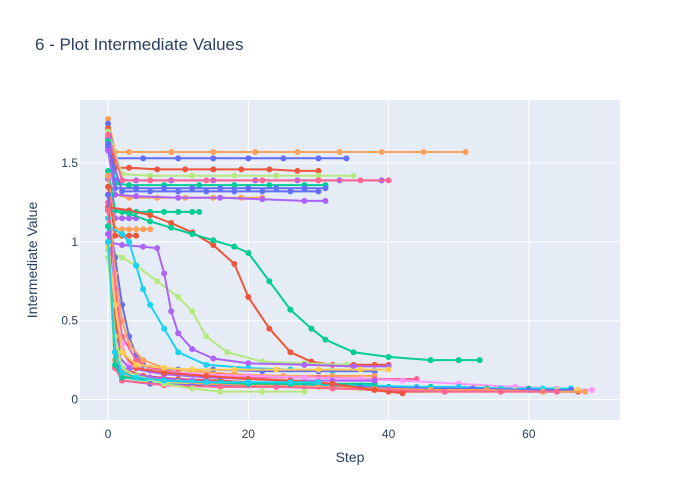 This screenshot has width=700, height=500. I want to click on y-tick-label: 1.5, so click(69, 163).